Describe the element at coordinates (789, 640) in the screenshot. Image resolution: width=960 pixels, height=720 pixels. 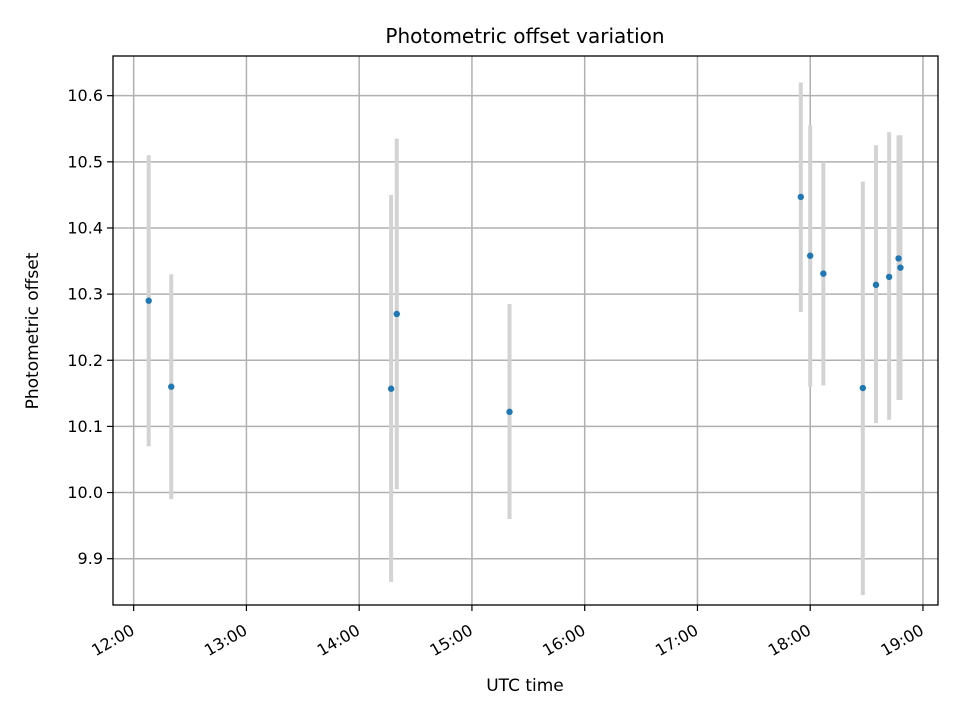
I see `x-tick-label: 18:00` at that location.